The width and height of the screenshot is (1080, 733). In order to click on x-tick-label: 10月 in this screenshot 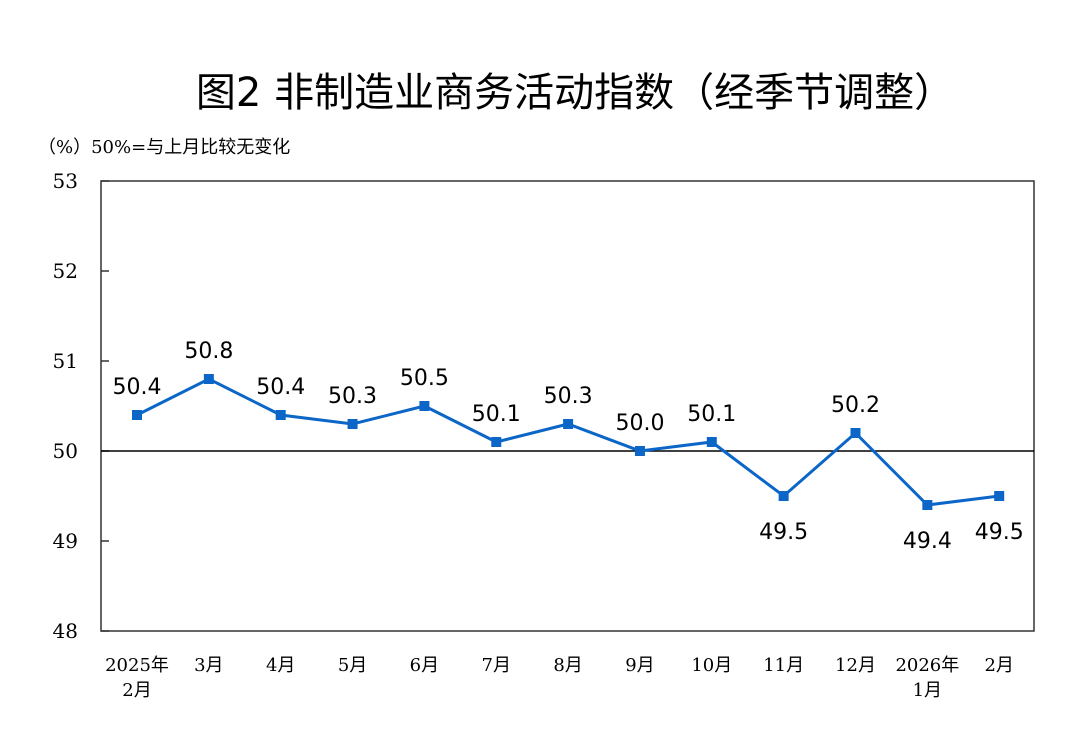, I will do `click(711, 665)`.